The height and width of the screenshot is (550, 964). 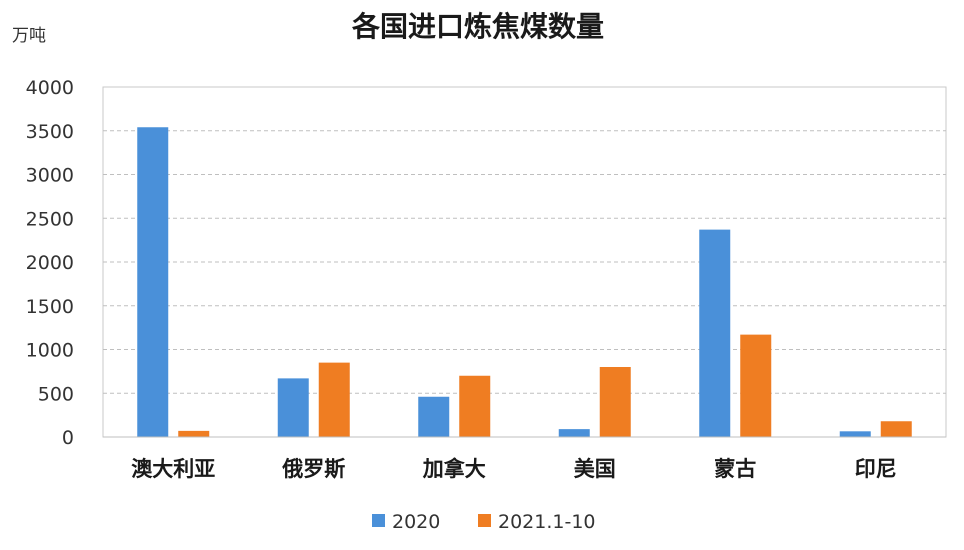 What do you see at coordinates (477, 26) in the screenshot?
I see `chart-title: 各国进口炼焦煤数量` at bounding box center [477, 26].